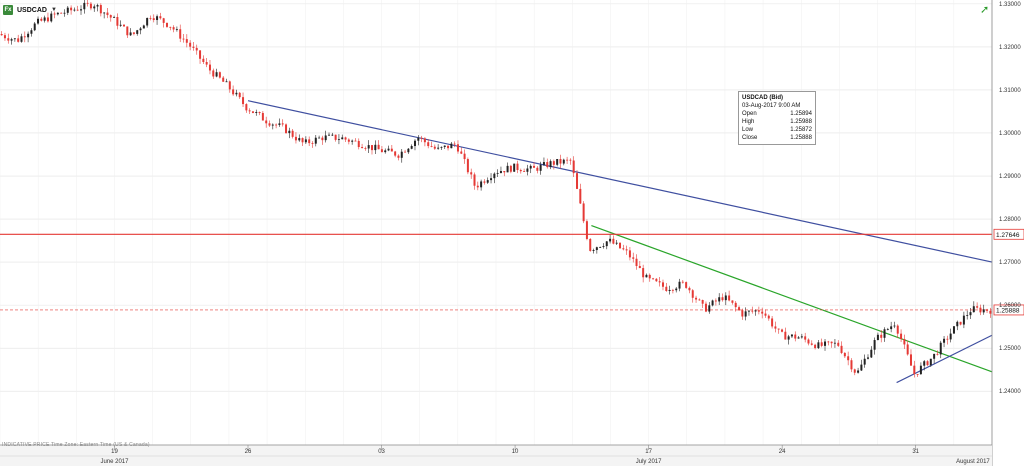  What do you see at coordinates (771, 106) in the screenshot?
I see `tooltip-datetime: 03-Aug-2017 9:00 AM` at bounding box center [771, 106].